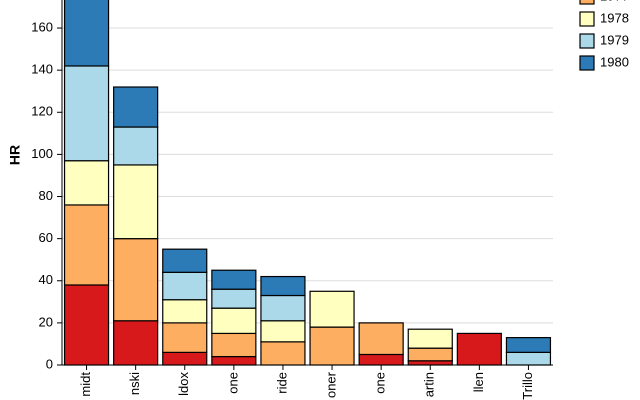 The image size is (640, 400). Describe the element at coordinates (49, 363) in the screenshot. I see `y-tick-label: 0` at that location.